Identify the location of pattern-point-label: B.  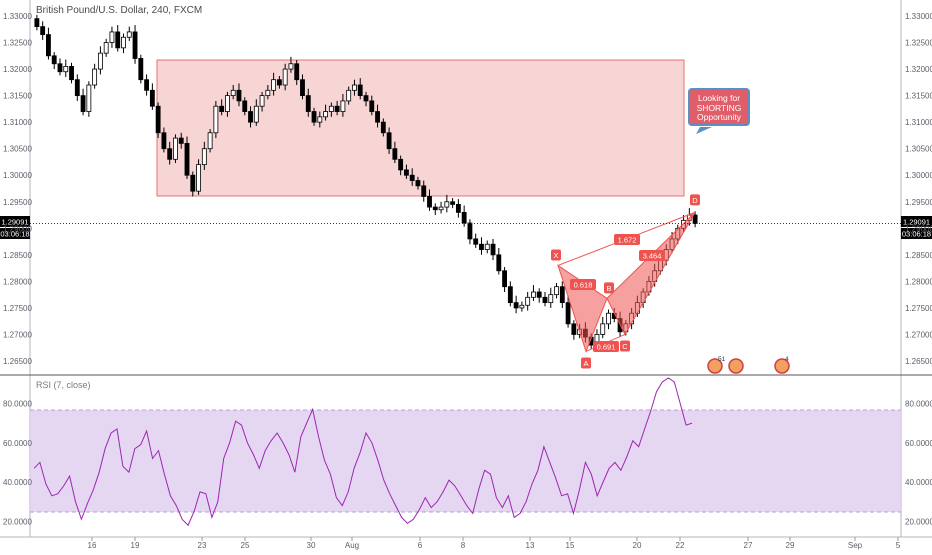
(608, 288).